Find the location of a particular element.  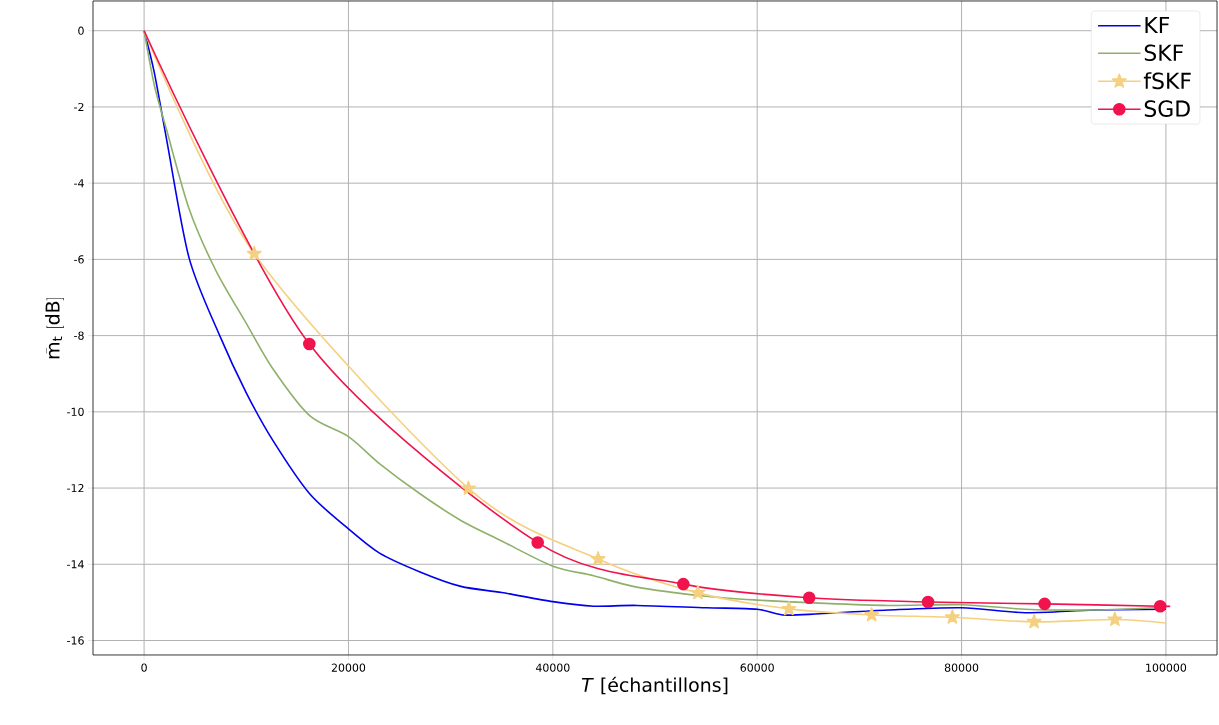

y-tick-label: -16 is located at coordinates (75, 640).